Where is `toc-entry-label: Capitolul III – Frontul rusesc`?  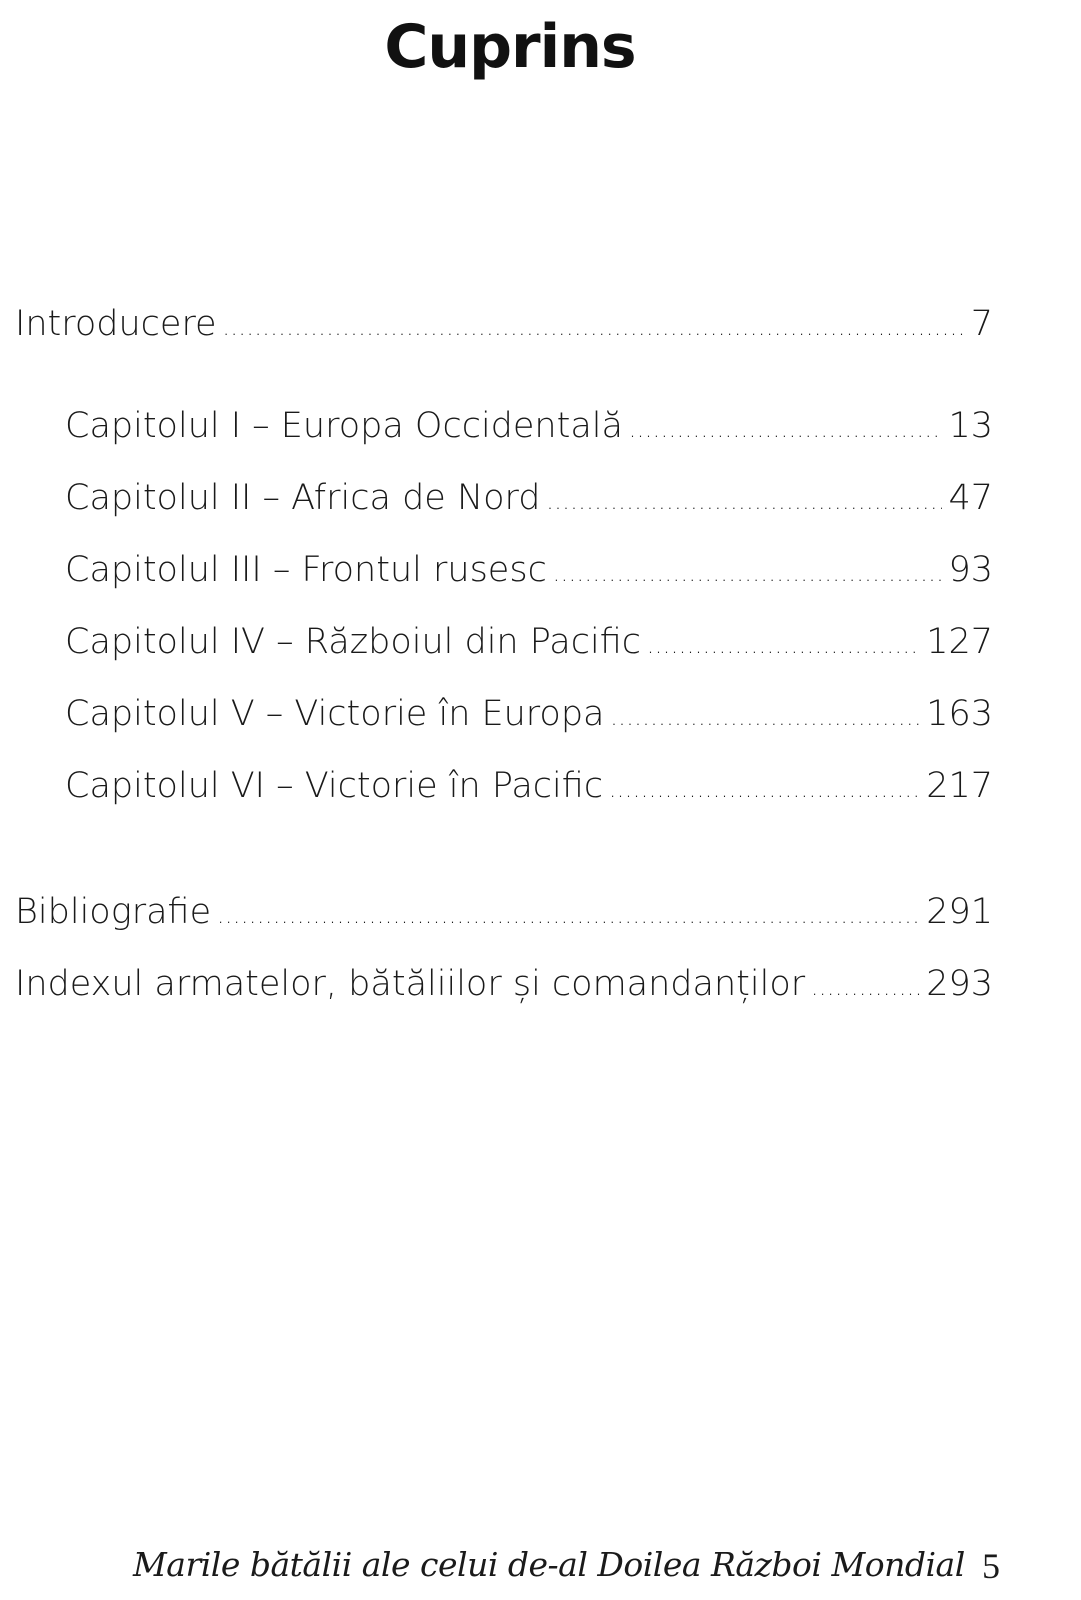
toc-entry-label: Capitolul III – Frontul rusesc is located at coordinates (306, 570).